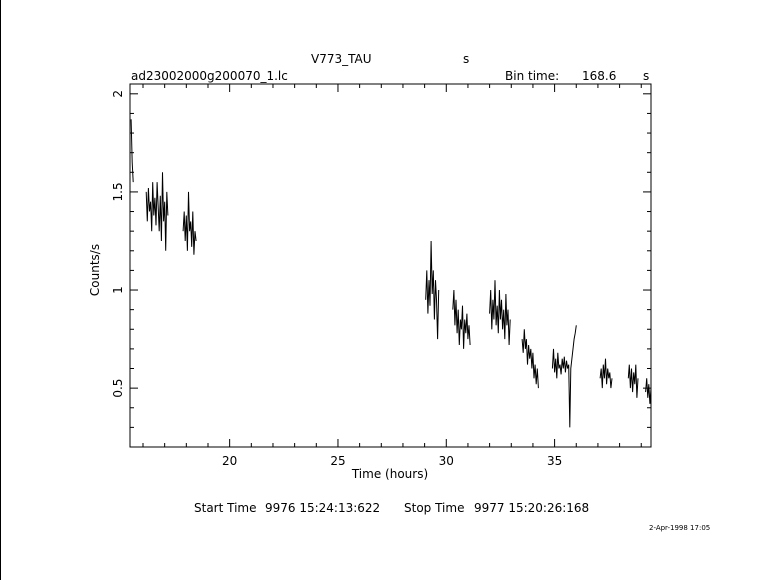 The width and height of the screenshot is (781, 580). I want to click on bin-time-unit: s, so click(646, 76).